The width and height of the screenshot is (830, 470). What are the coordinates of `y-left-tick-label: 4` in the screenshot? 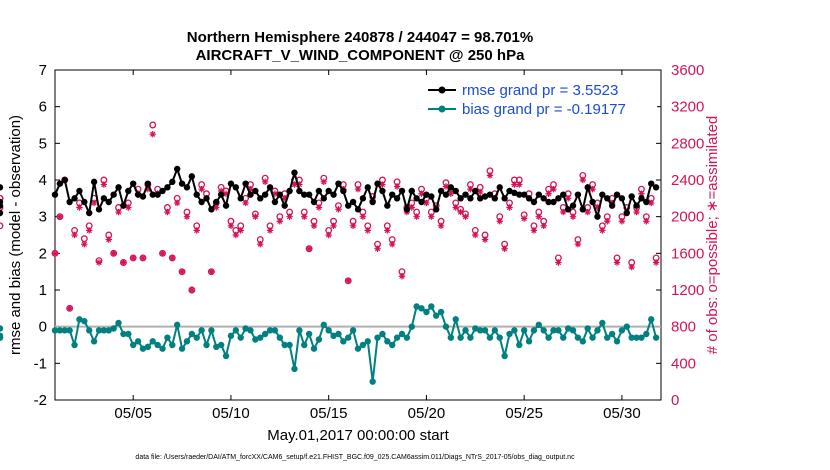 It's located at (43, 180).